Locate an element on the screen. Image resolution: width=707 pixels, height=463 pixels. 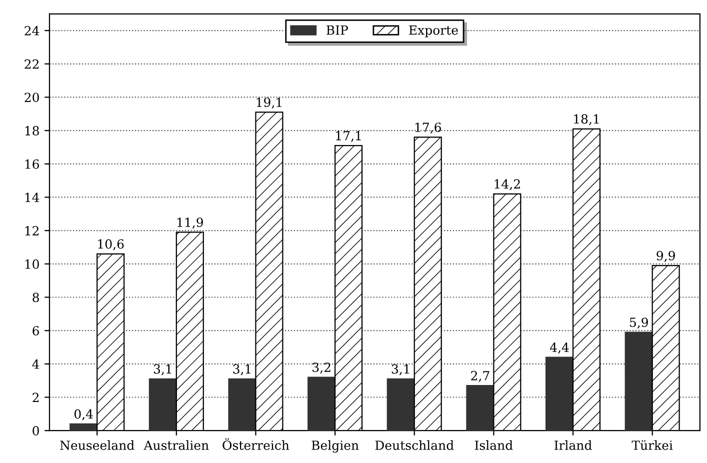
y-tick-label: 0 is located at coordinates (35, 431).